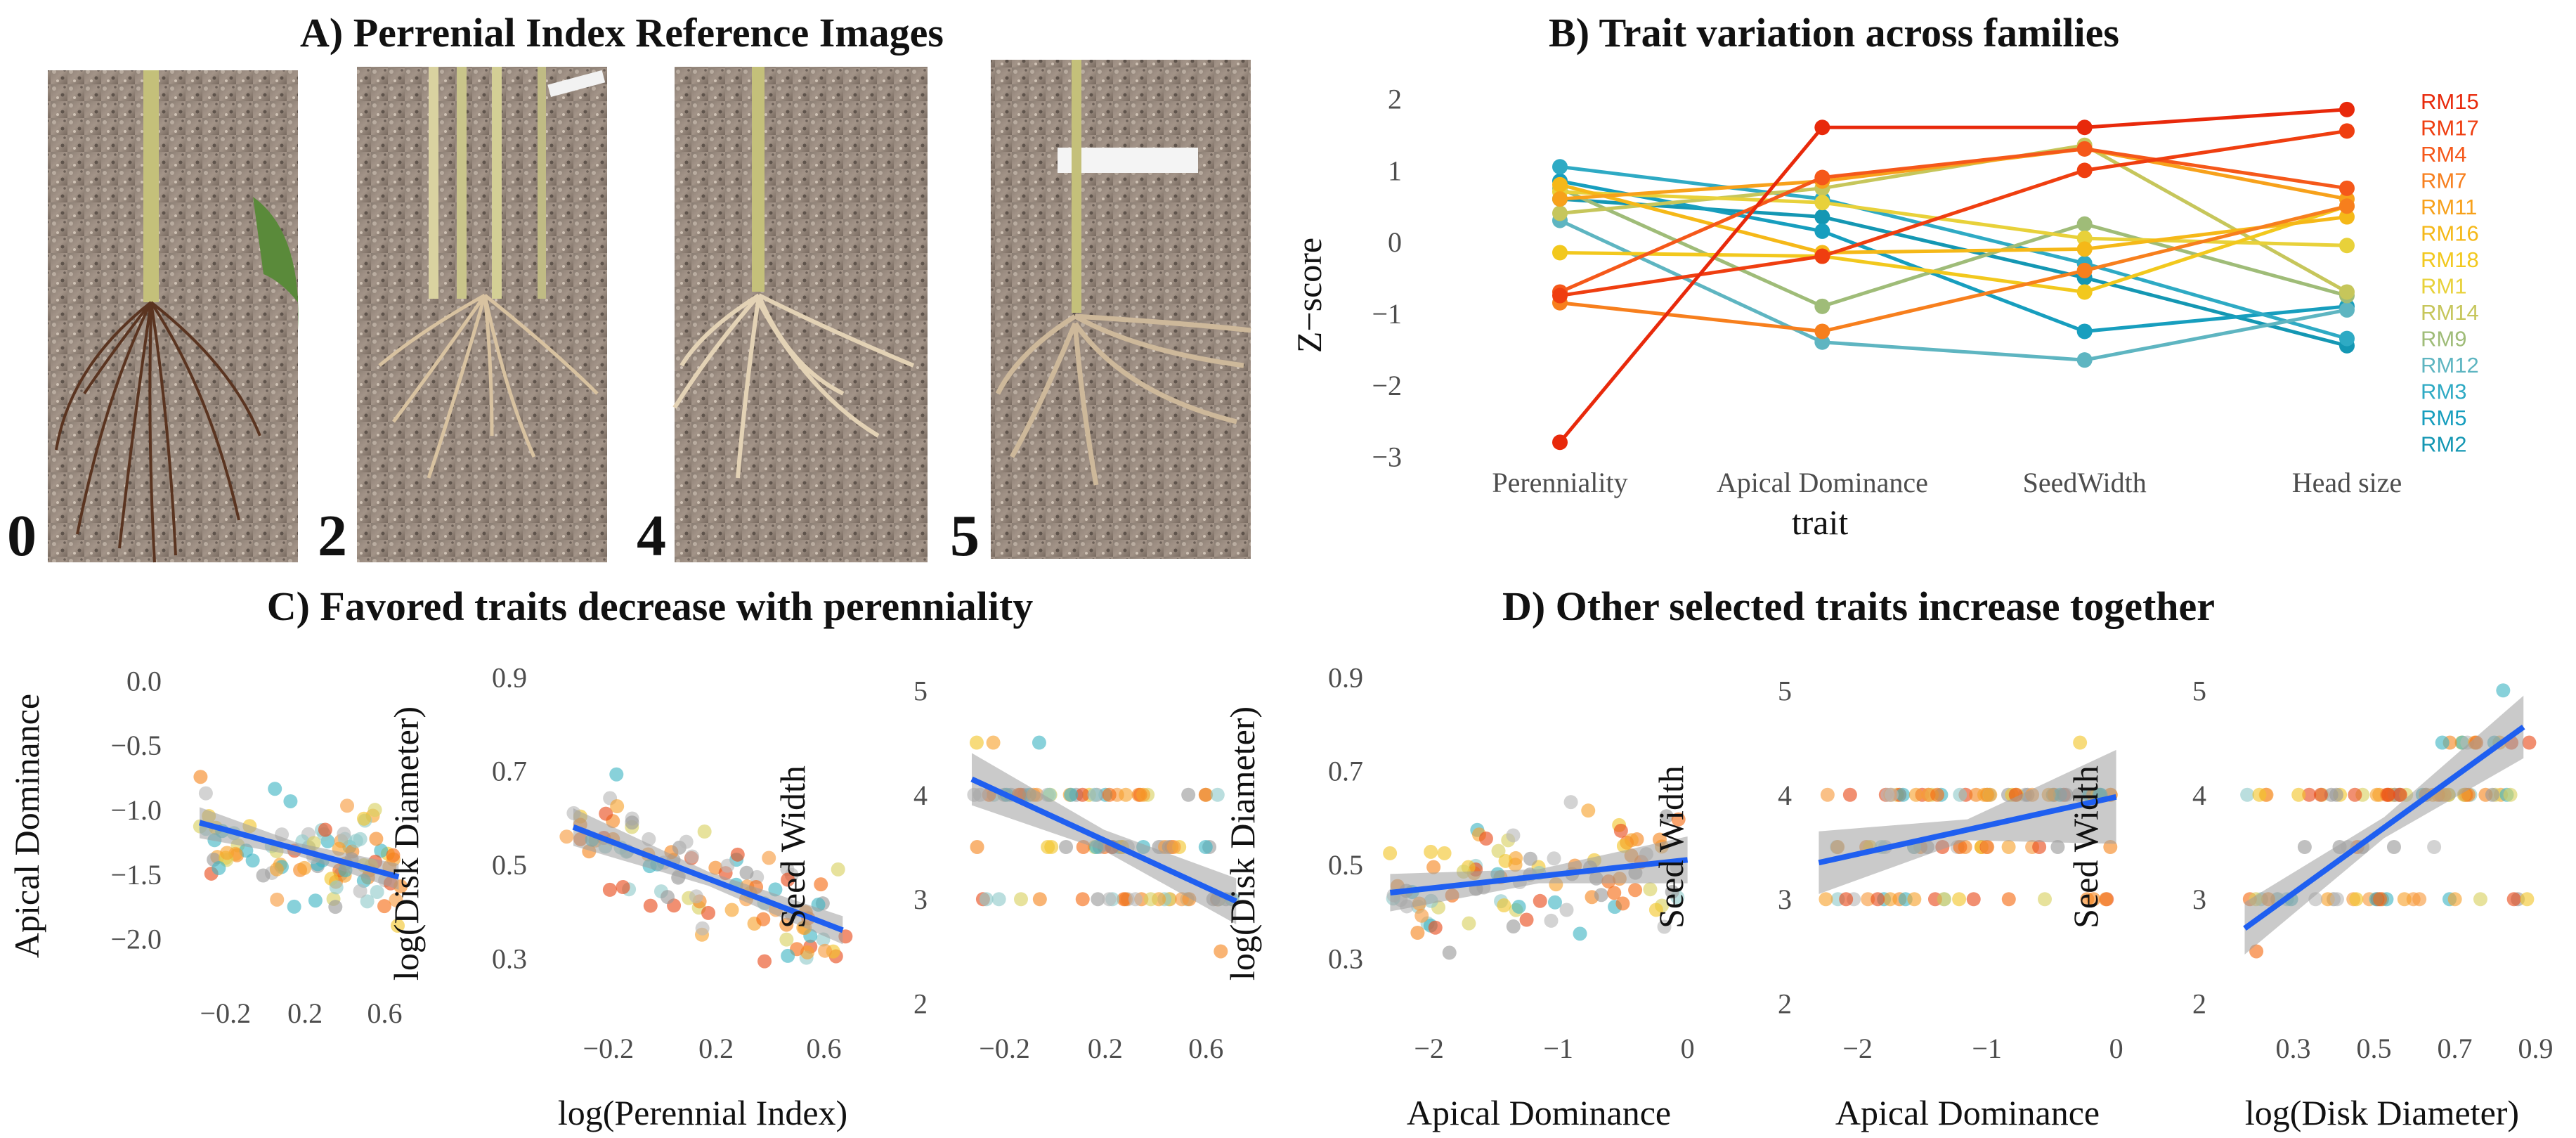  Describe the element at coordinates (2347, 482) in the screenshot. I see `x-tick-label: Head size` at that location.